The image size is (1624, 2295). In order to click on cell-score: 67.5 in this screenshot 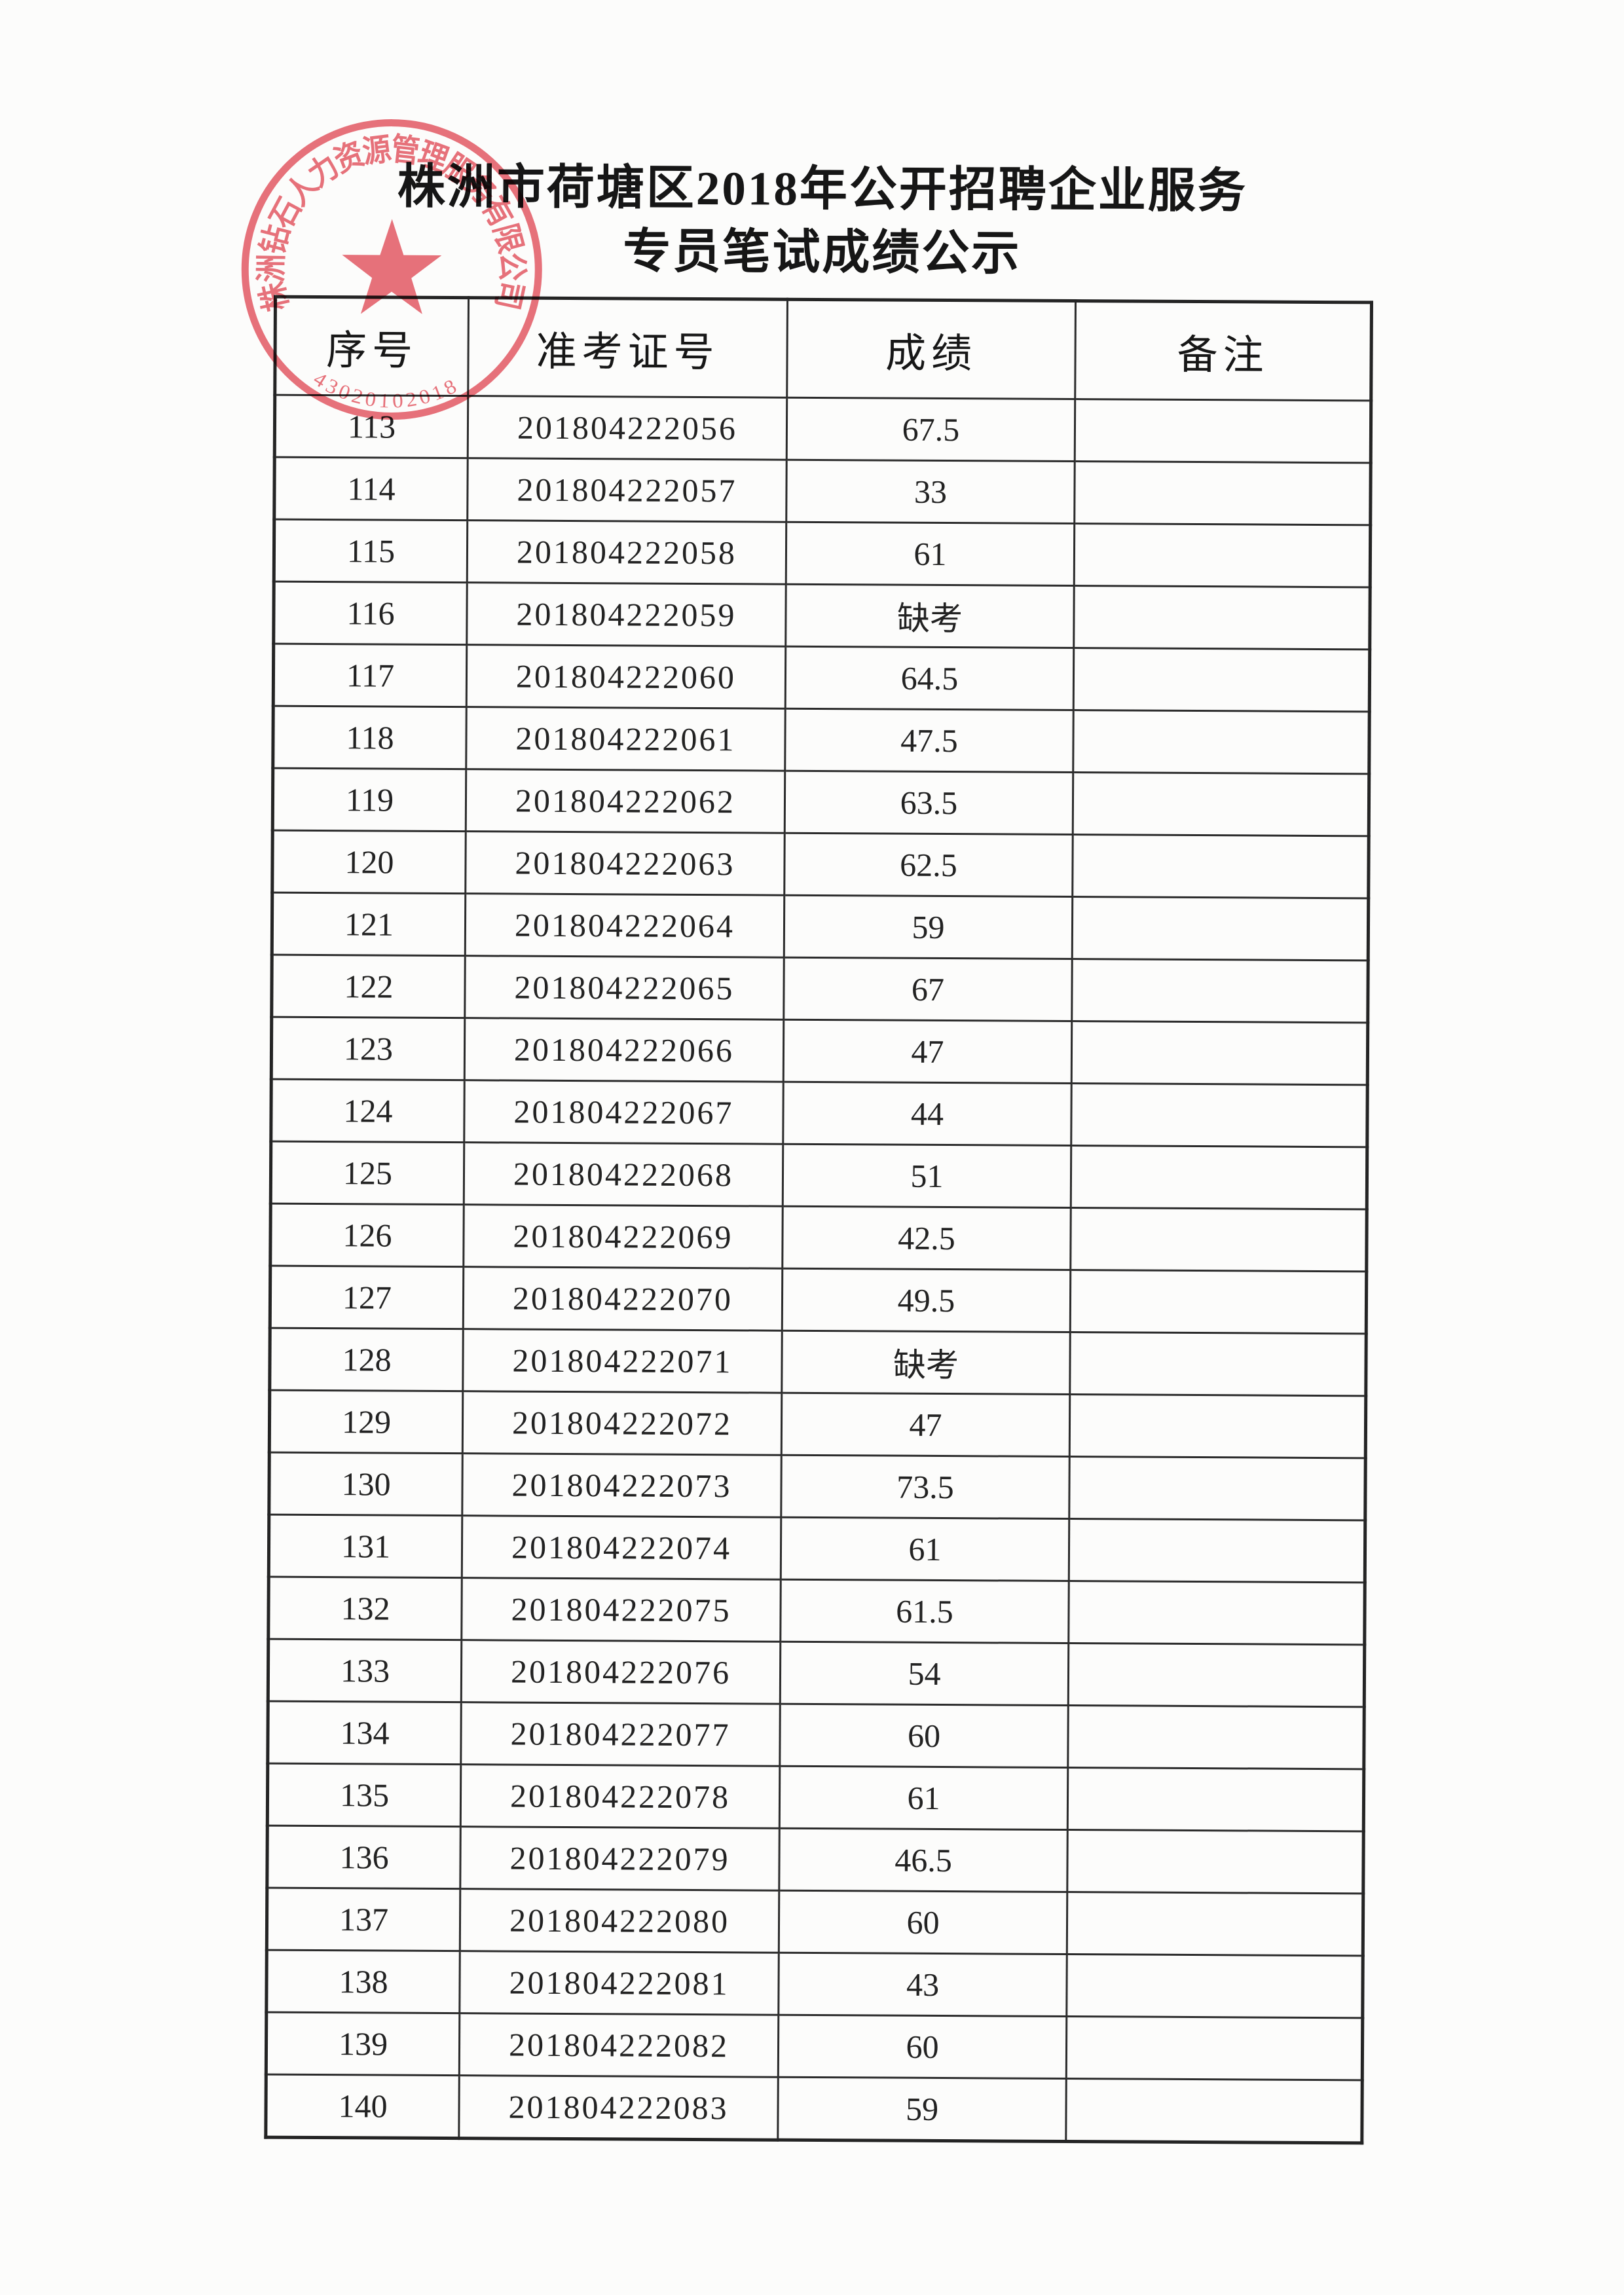, I will do `click(930, 429)`.